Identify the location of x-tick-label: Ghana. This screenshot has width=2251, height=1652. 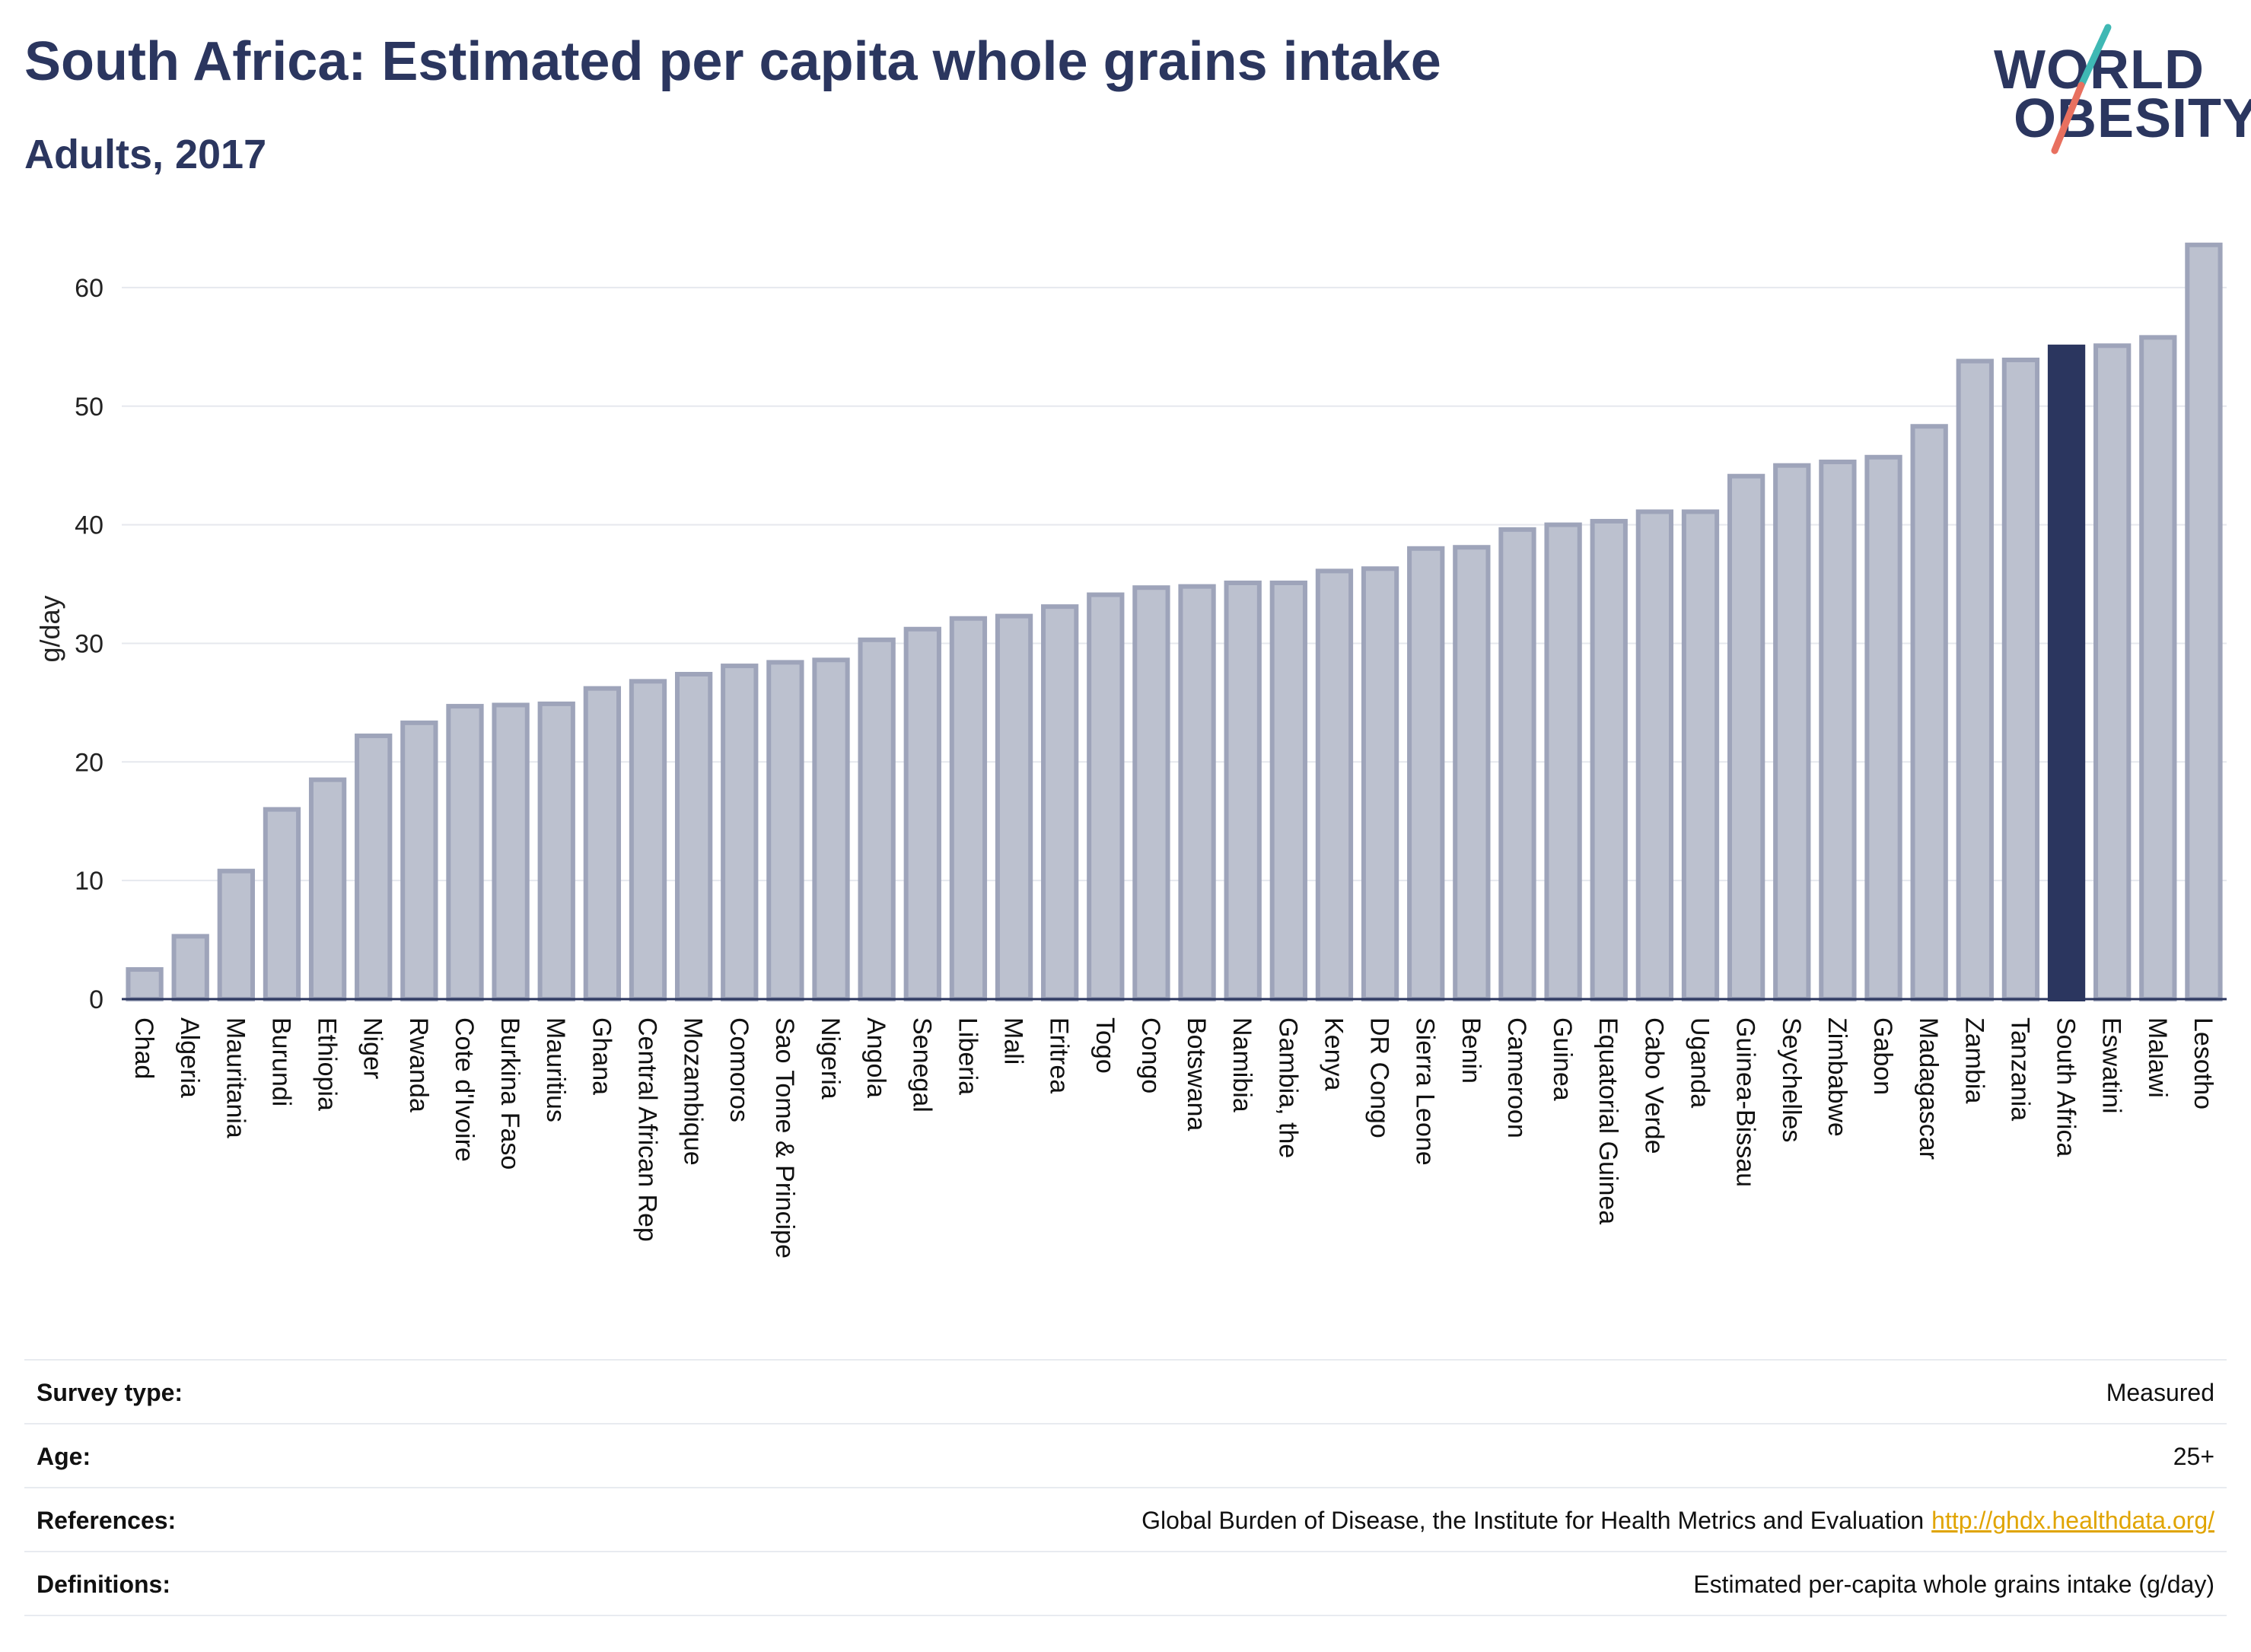
(601, 1056).